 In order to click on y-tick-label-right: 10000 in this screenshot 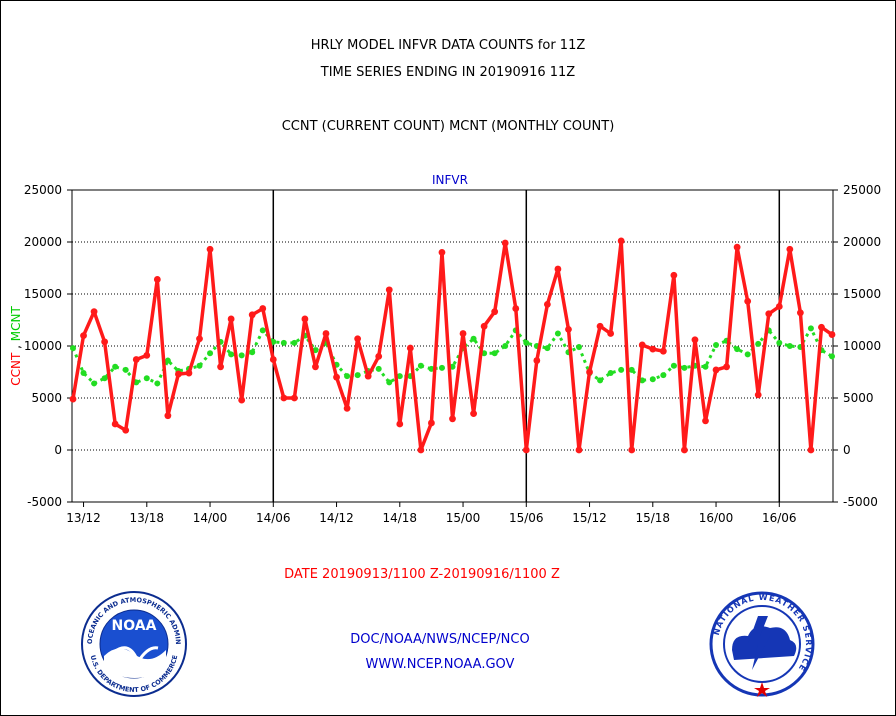, I will do `click(862, 346)`.